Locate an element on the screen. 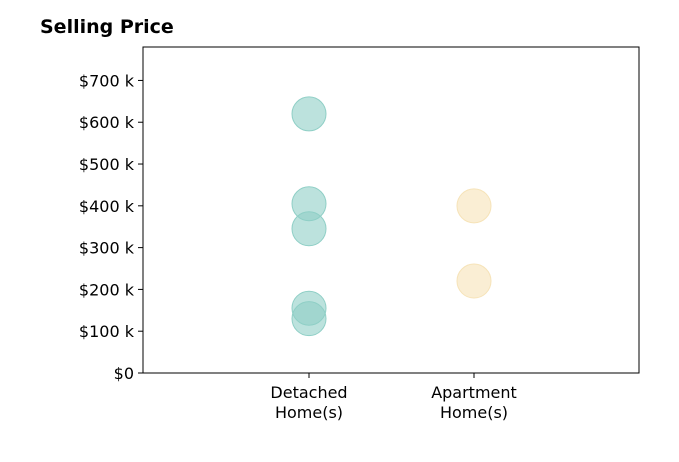 Image resolution: width=679 pixels, height=462 pixels. x-tick-label: Detached is located at coordinates (308, 392).